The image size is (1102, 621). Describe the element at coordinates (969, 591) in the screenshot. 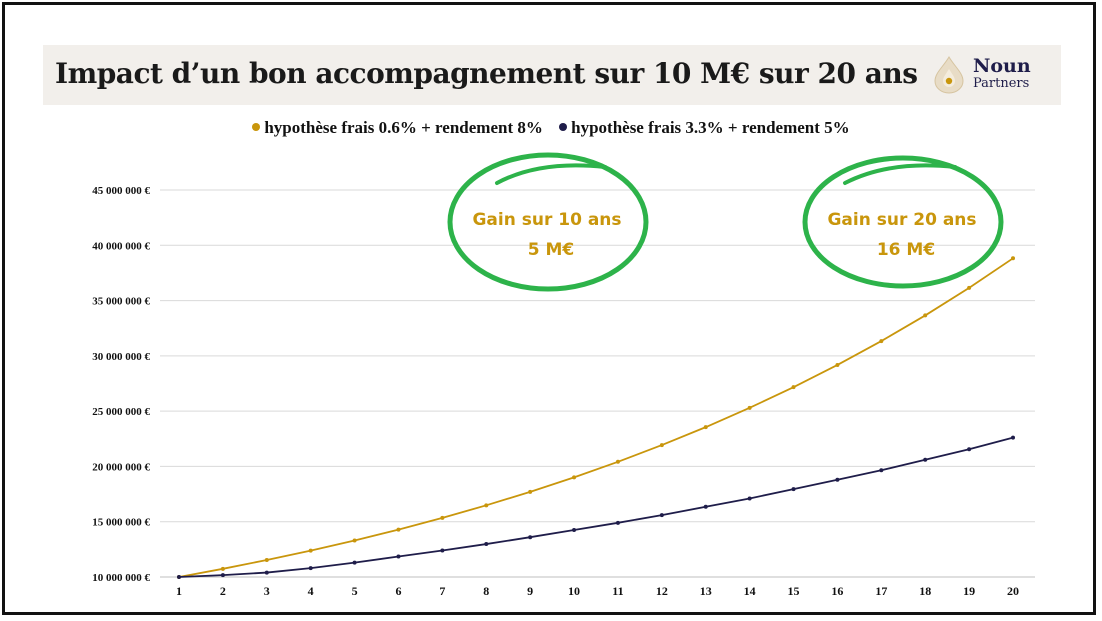

I see `x-tick-label: 19` at that location.